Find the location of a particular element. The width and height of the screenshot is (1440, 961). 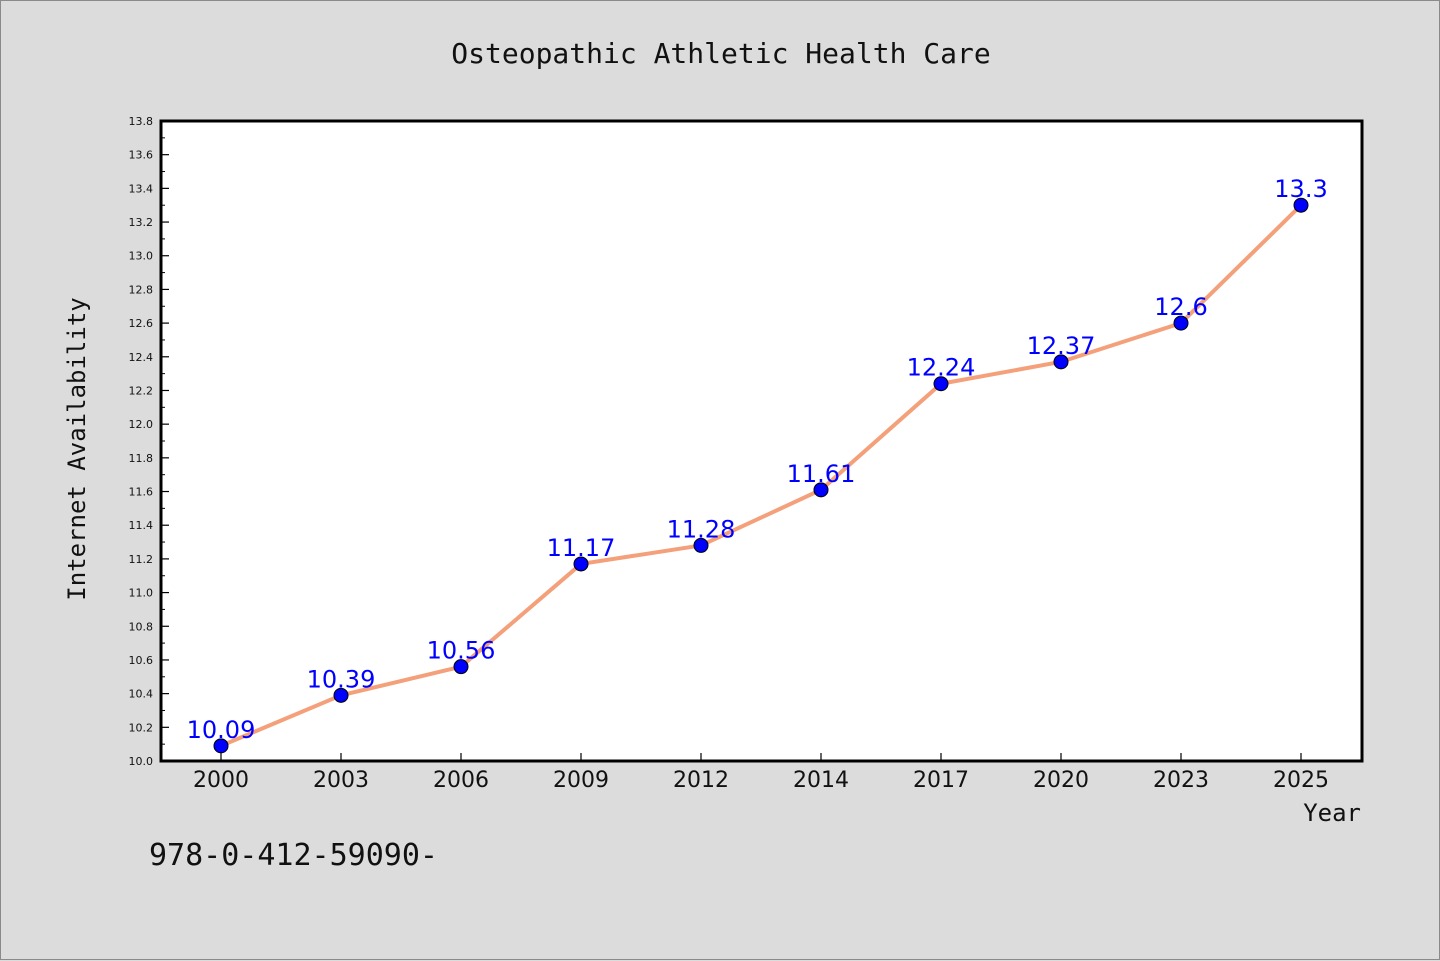

y-tick-label: 11.8 is located at coordinates (141, 458).